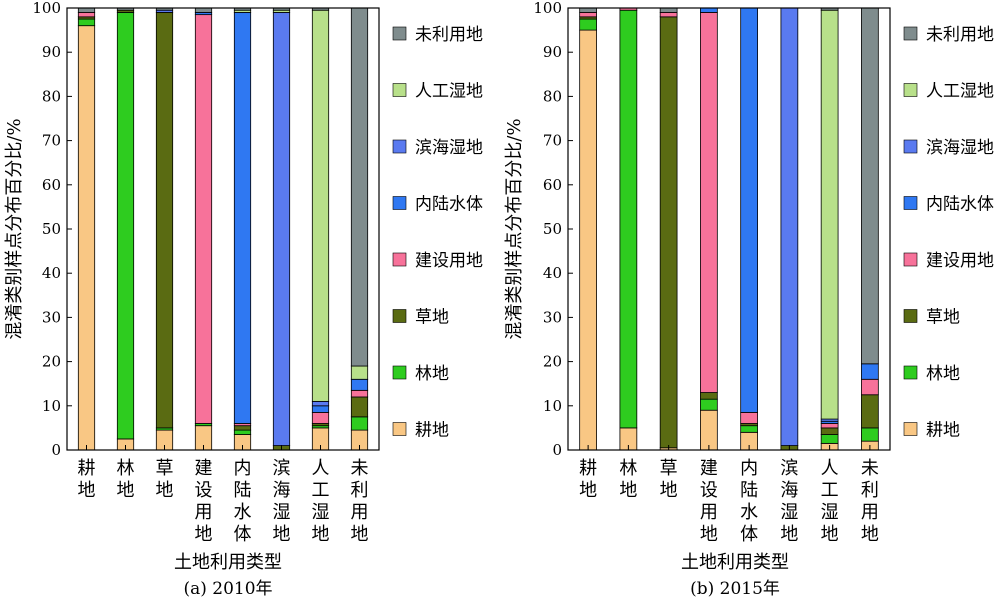 This screenshot has height=601, width=1000. I want to click on panel-caption: (a) 2010年, so click(227, 589).